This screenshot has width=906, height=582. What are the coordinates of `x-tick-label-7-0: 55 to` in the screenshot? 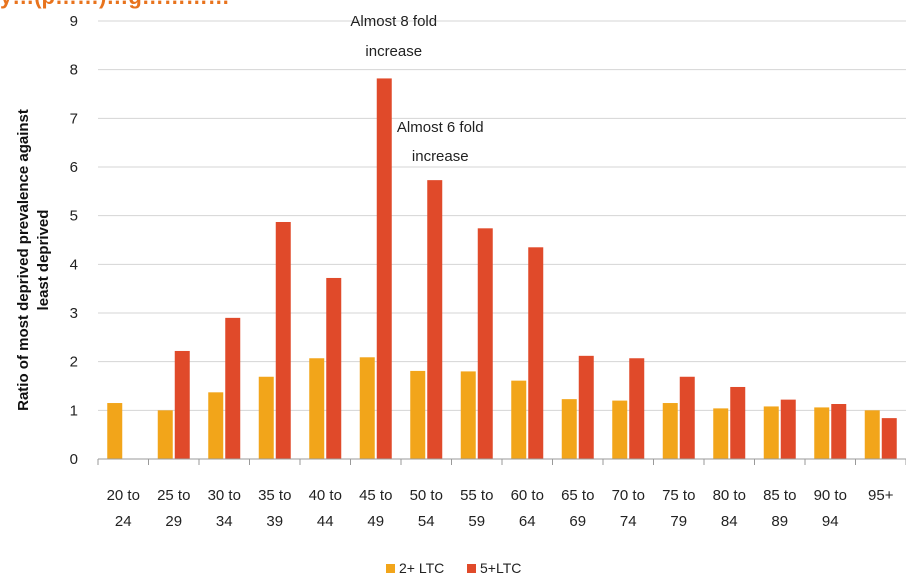 It's located at (476, 495).